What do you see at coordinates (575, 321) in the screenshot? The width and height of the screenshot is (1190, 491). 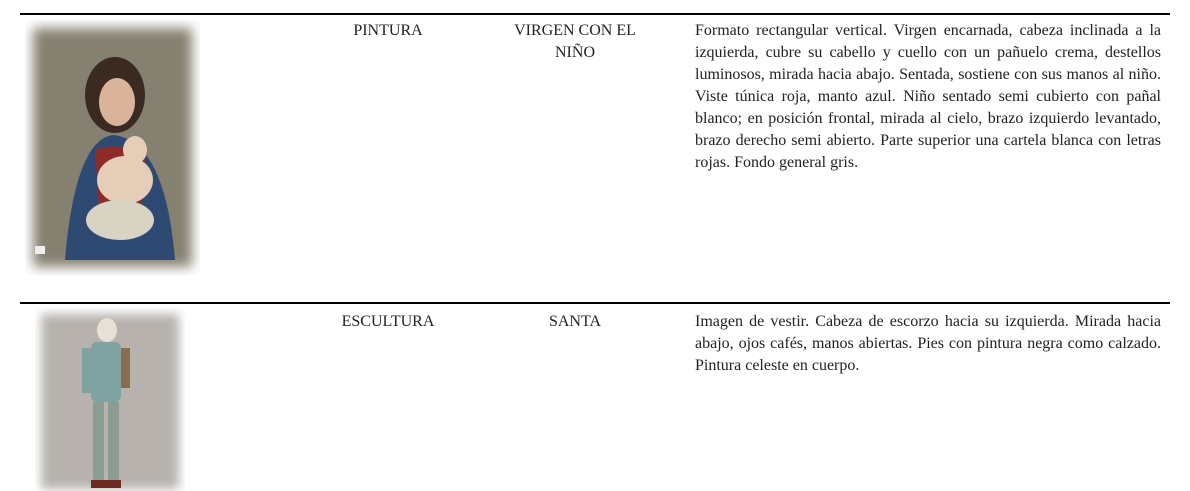 I see `item-name: SANTA` at bounding box center [575, 321].